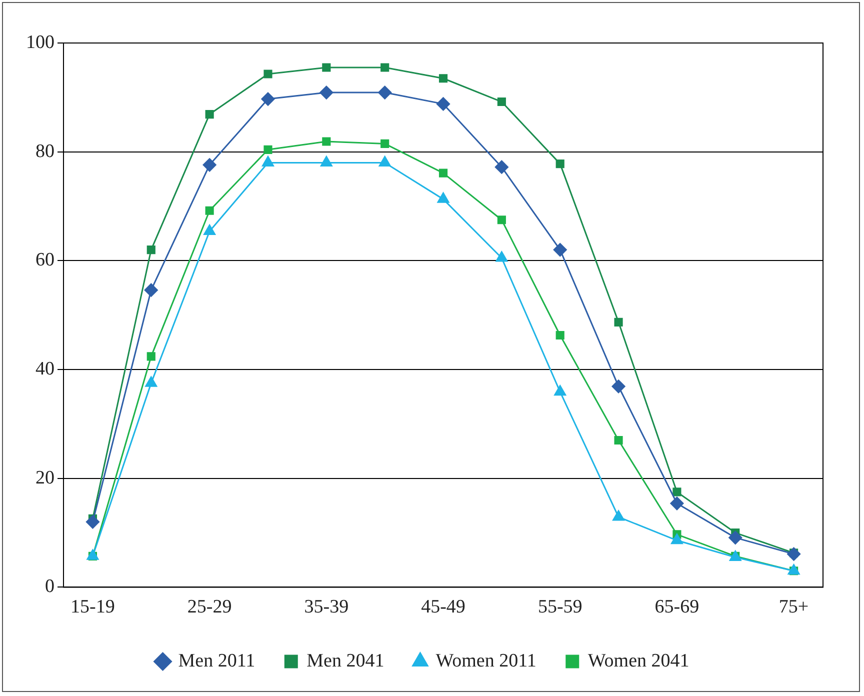 The image size is (864, 696). I want to click on x-tick-label: 35-39, so click(326, 607).